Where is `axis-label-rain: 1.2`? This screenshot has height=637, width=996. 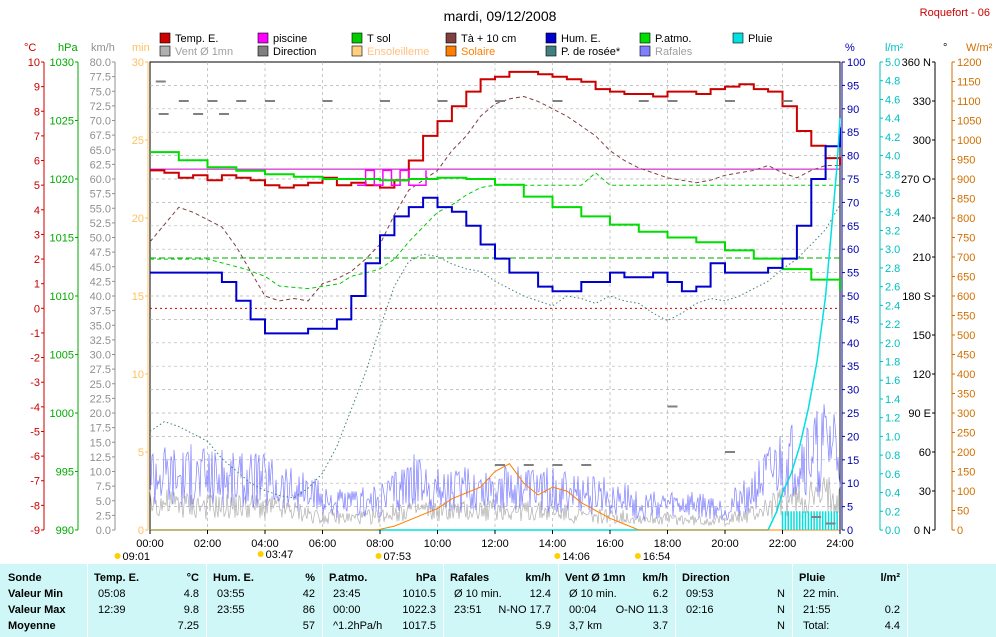
axis-label-rain: 1.2 is located at coordinates (892, 419).